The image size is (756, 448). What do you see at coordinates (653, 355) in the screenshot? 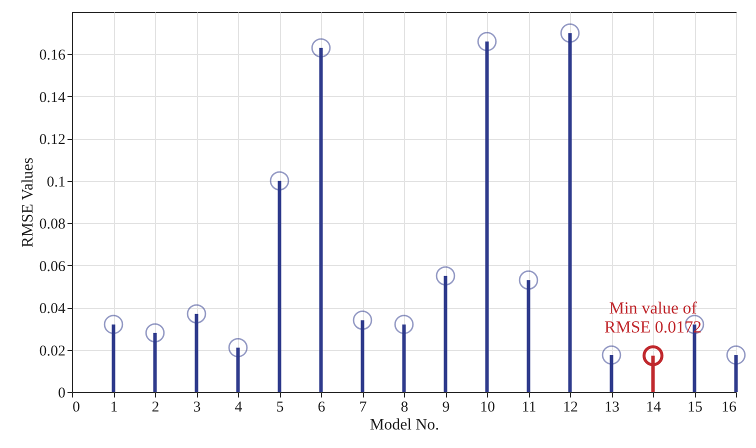
I see `point` at bounding box center [653, 355].